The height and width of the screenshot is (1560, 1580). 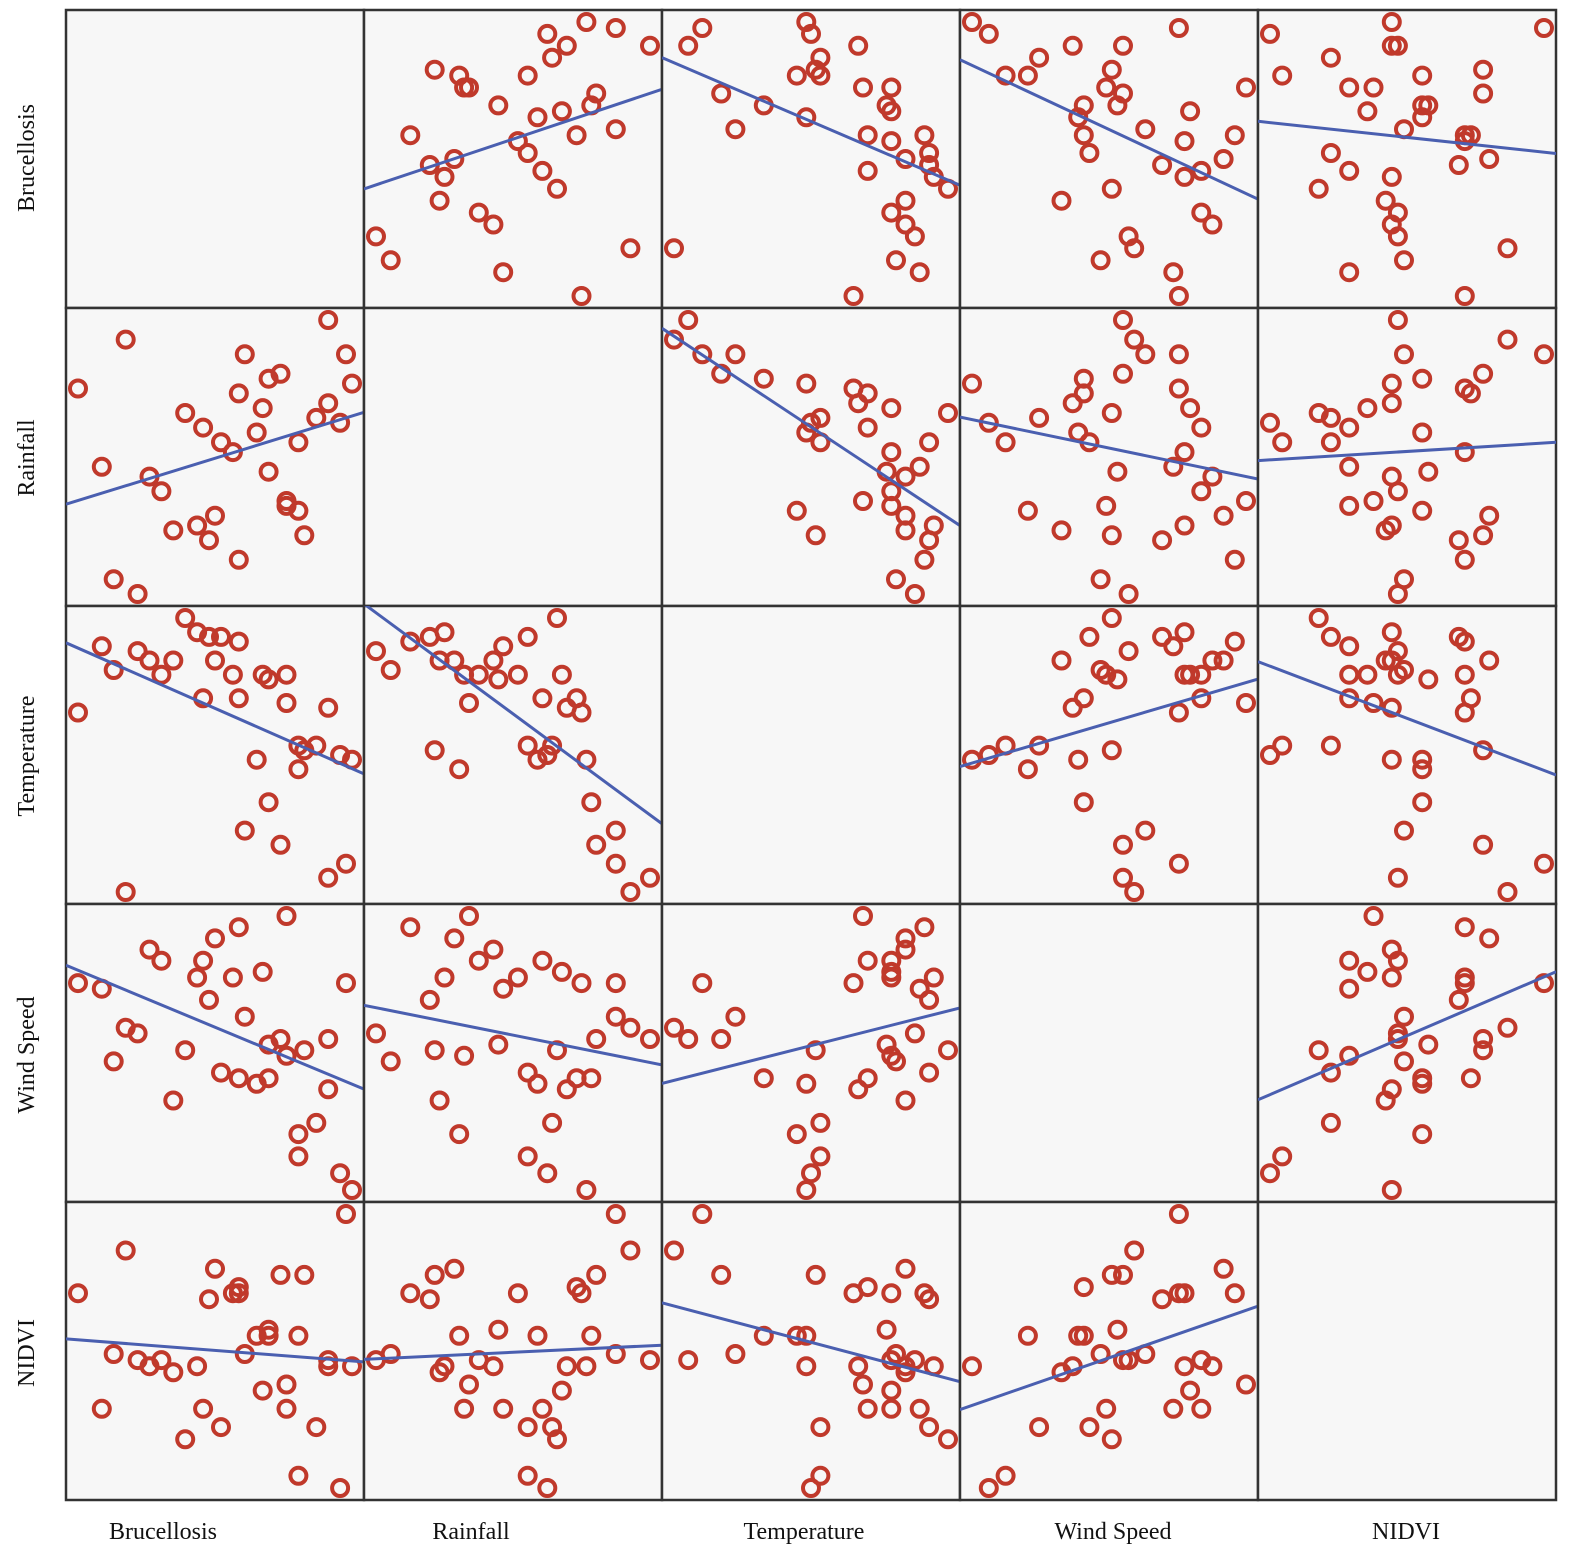 What do you see at coordinates (163, 1532) in the screenshot?
I see `column-label-brucellosis: Brucellosis` at bounding box center [163, 1532].